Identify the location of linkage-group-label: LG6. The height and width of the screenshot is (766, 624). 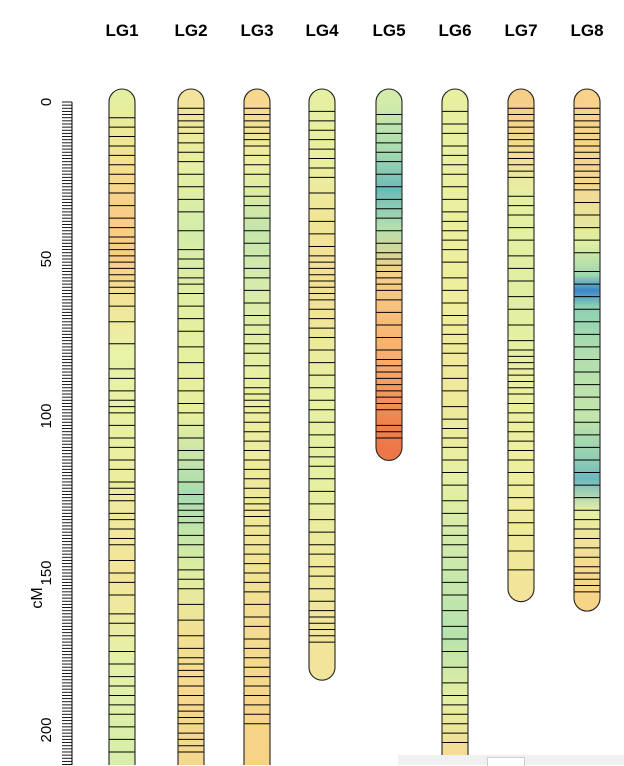
(454, 30).